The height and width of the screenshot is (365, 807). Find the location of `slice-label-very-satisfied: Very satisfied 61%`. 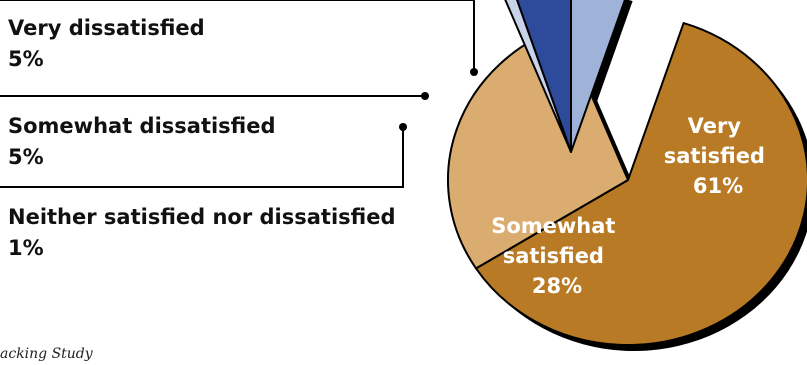

slice-label-very-satisfied: Very satisfied 61% is located at coordinates (718, 156).